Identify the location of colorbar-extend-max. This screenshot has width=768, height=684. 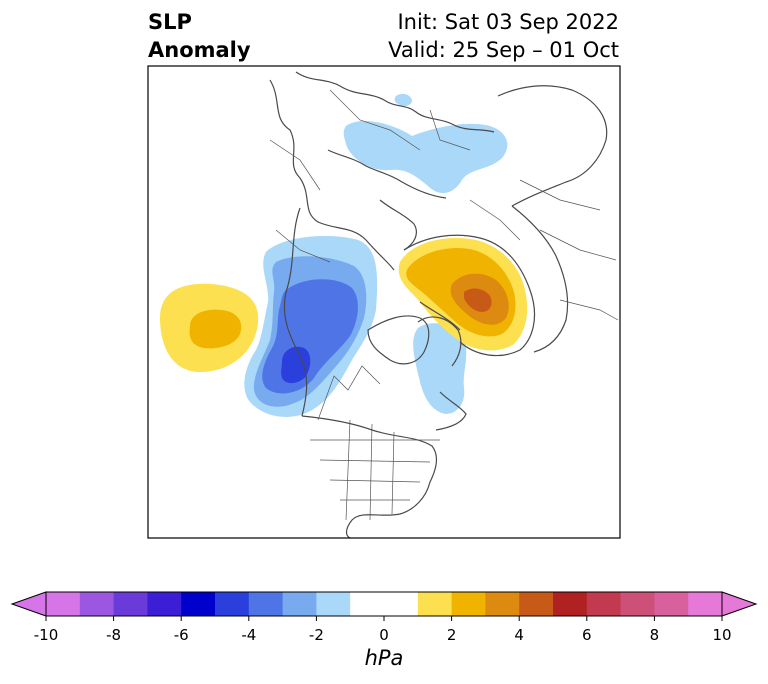
(739, 604).